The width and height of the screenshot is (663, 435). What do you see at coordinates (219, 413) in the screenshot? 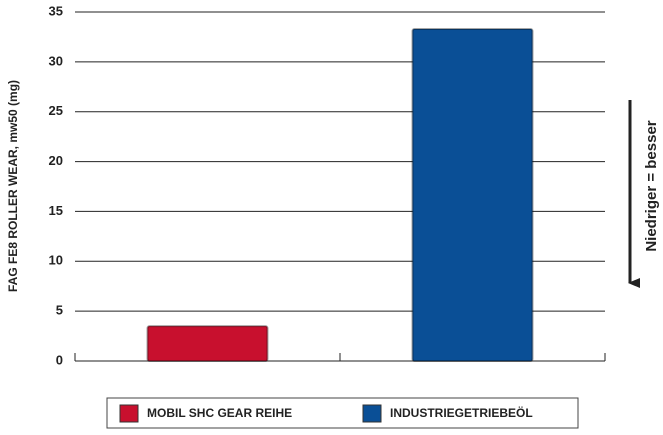
I see `legend-label: MOBIL SHC GEAR REIHE` at bounding box center [219, 413].